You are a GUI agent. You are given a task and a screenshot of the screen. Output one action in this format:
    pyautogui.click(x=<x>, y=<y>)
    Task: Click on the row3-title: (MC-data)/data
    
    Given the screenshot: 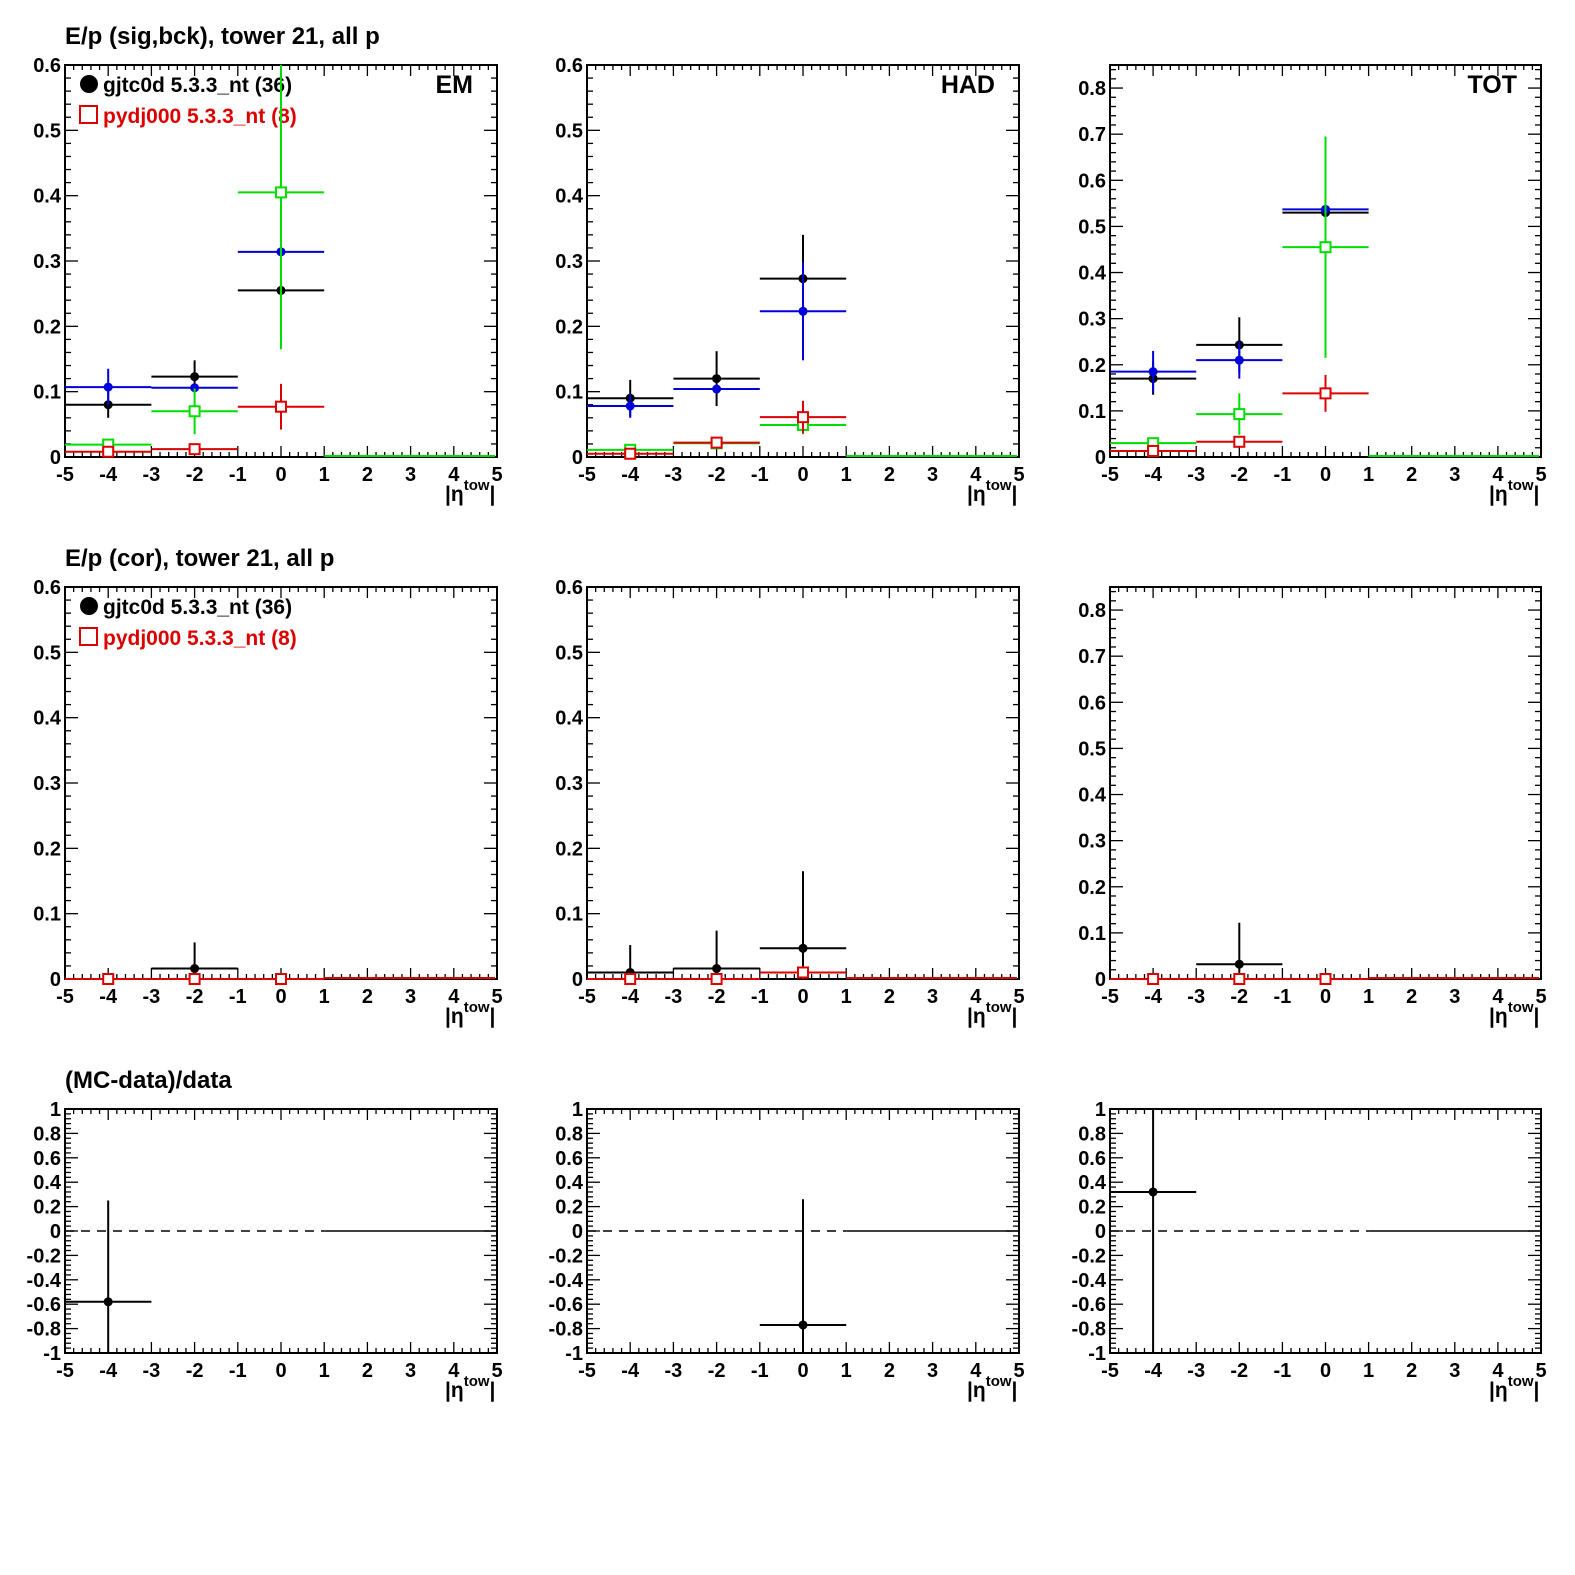 What is the action you would take?
    pyautogui.click(x=148, y=1080)
    